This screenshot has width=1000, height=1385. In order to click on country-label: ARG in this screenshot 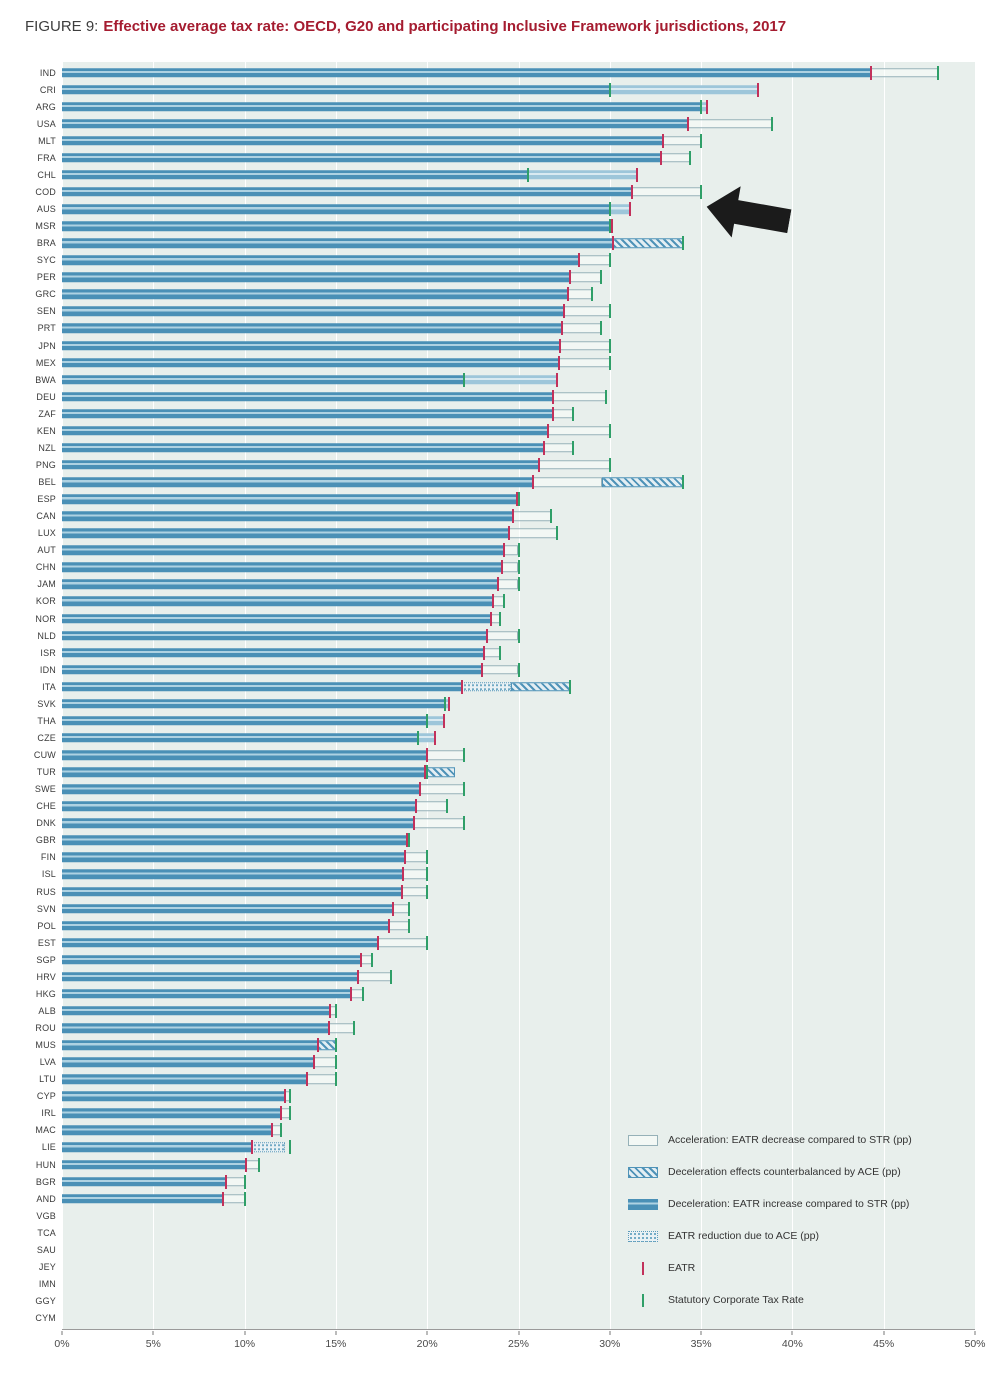, I will do `click(45, 106)`.